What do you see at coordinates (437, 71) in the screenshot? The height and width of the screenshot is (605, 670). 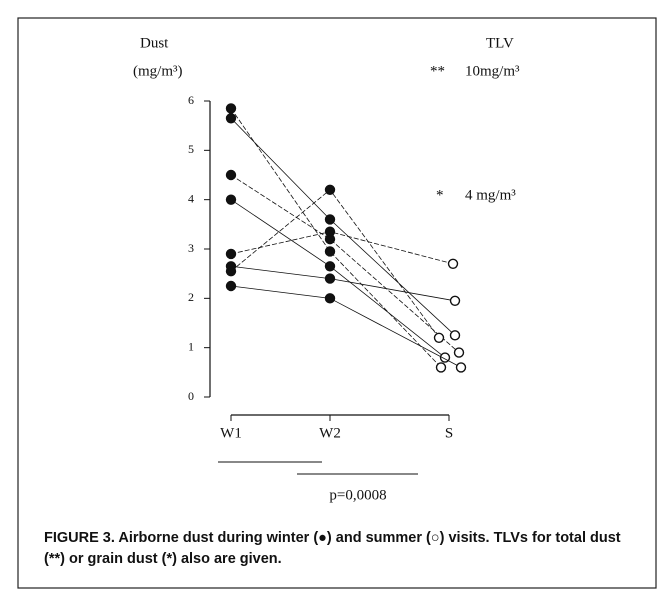 I see `annotation-symbol: **` at bounding box center [437, 71].